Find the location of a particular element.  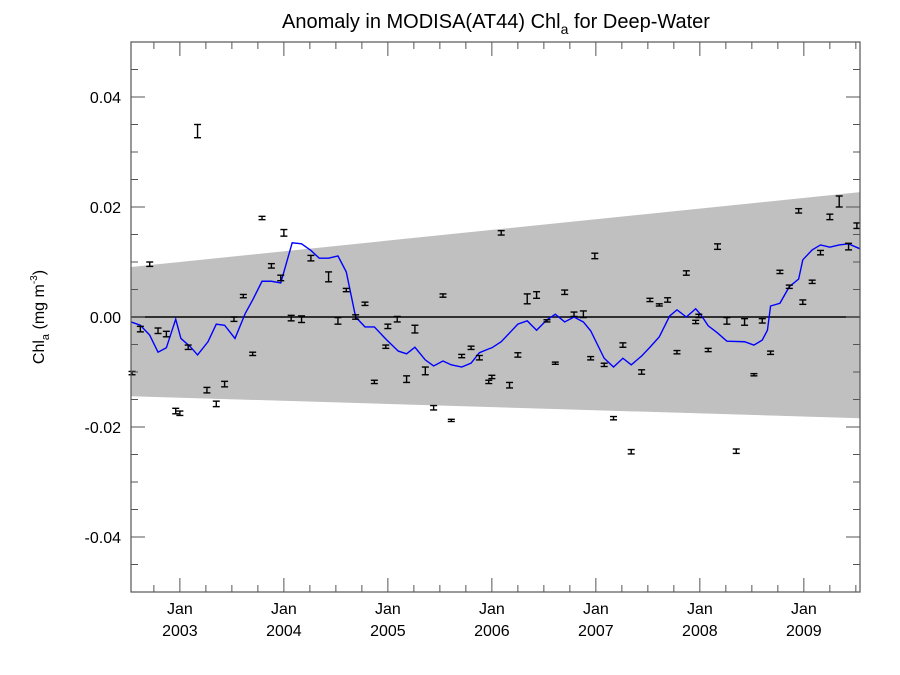

x-tick-label-year: 2005 is located at coordinates (388, 631).